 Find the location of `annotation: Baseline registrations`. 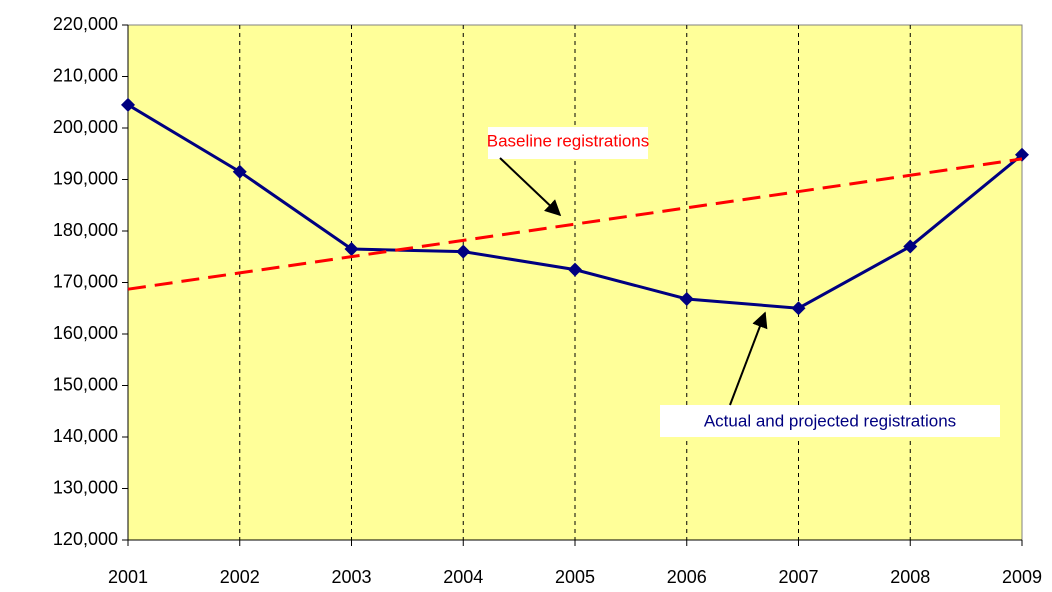

annotation: Baseline registrations is located at coordinates (568, 140).